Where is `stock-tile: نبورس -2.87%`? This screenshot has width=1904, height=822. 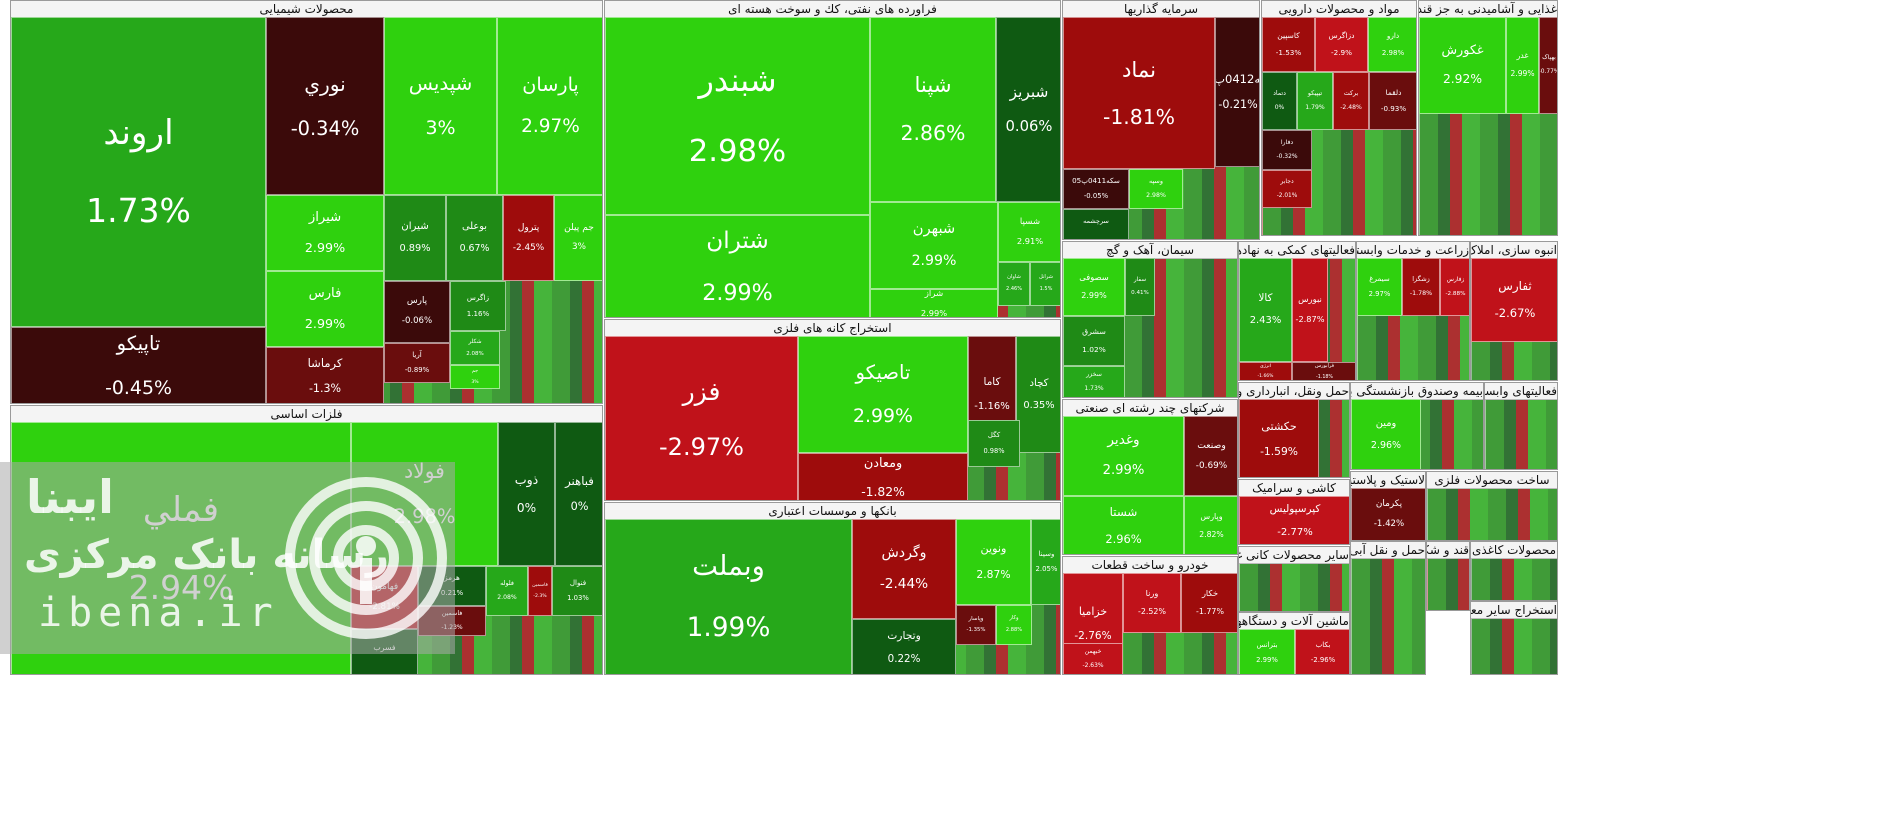 stock-tile: نبورس -2.87% is located at coordinates (1310, 310).